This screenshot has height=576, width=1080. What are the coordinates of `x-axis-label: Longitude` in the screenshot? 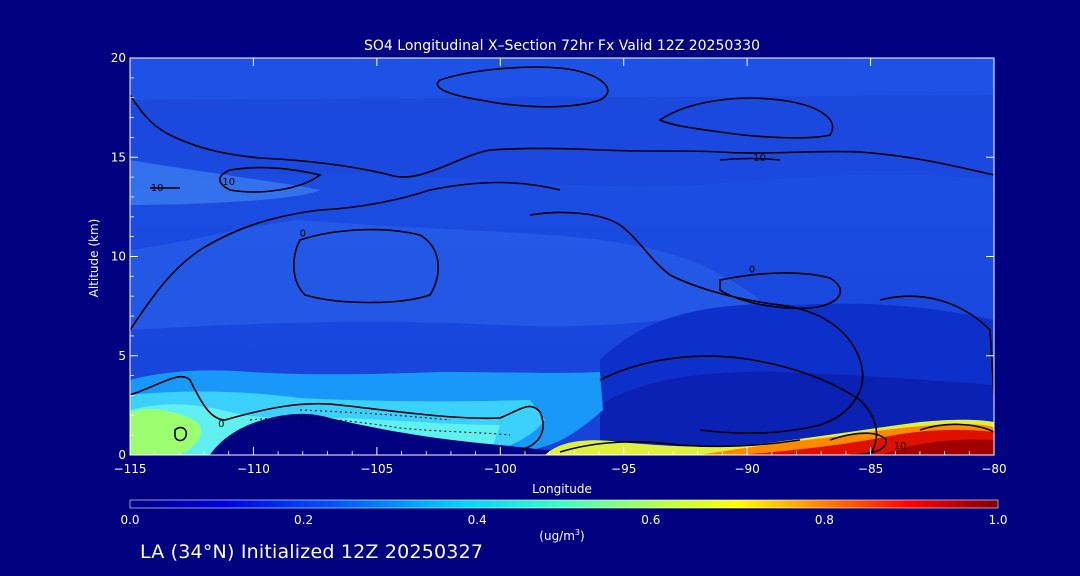 It's located at (562, 489).